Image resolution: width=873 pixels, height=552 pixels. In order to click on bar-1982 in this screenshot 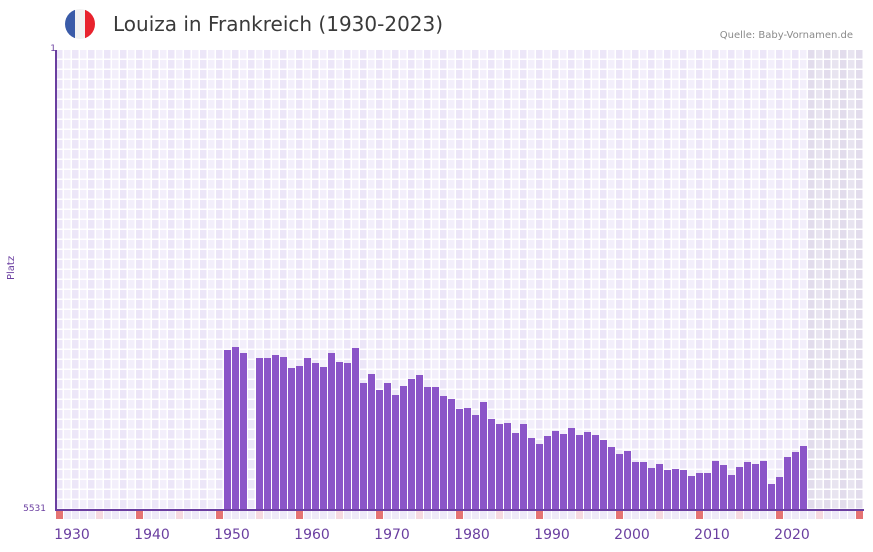, I will do `click(475, 462)`.